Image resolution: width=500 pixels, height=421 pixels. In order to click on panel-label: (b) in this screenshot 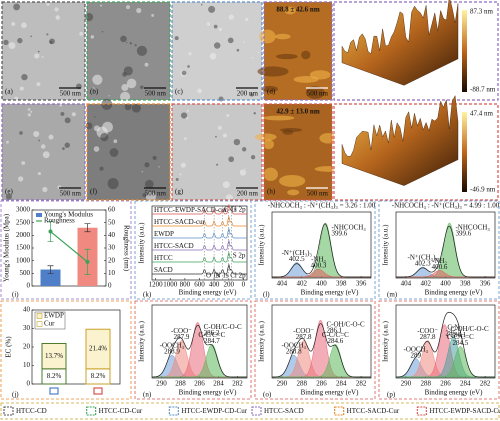, I will do `click(94, 92)`.